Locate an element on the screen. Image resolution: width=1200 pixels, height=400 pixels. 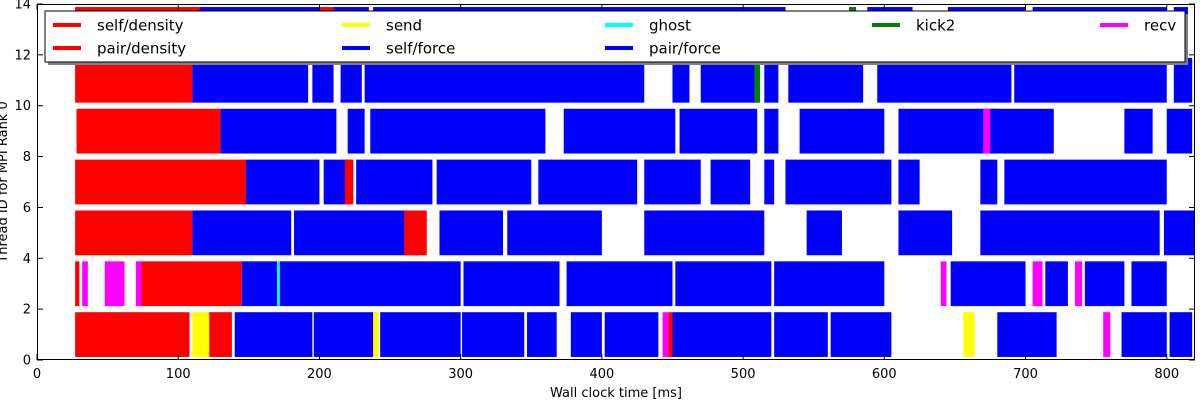
x-tick-label-1: 100 is located at coordinates (178, 374).